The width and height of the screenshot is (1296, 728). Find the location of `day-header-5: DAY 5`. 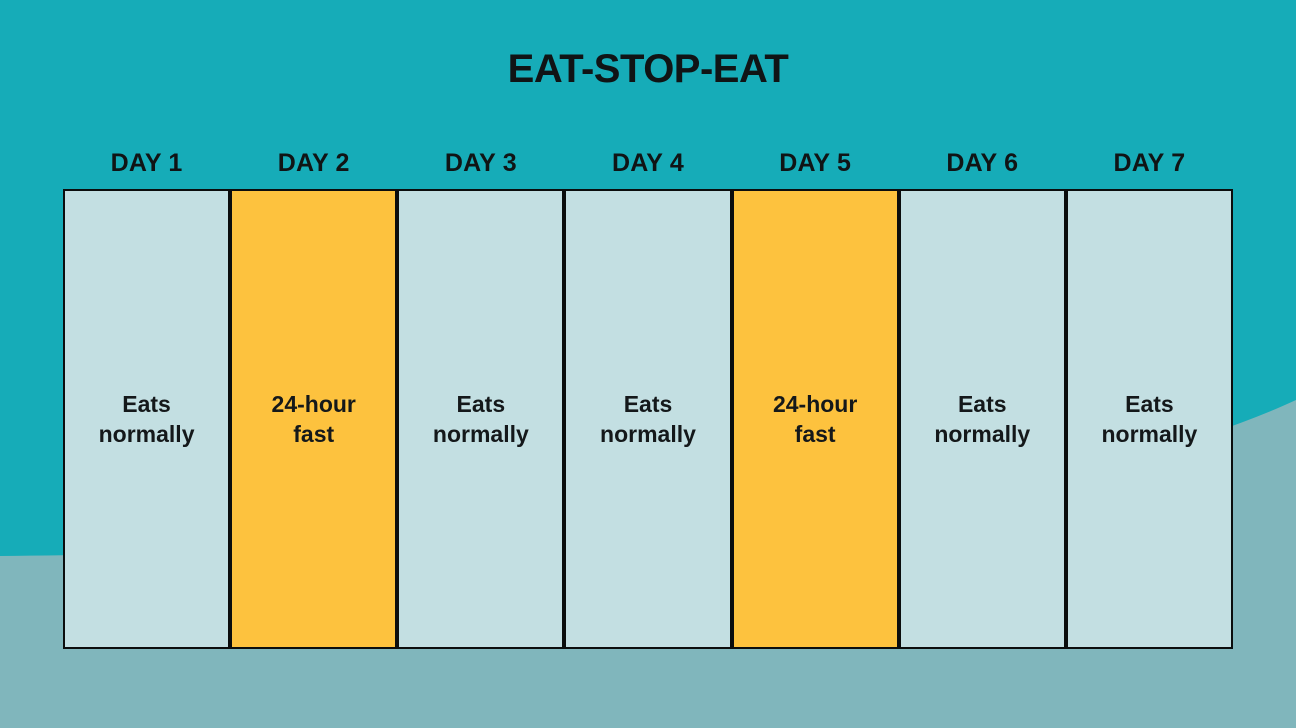

day-header-5: DAY 5 is located at coordinates (815, 163).